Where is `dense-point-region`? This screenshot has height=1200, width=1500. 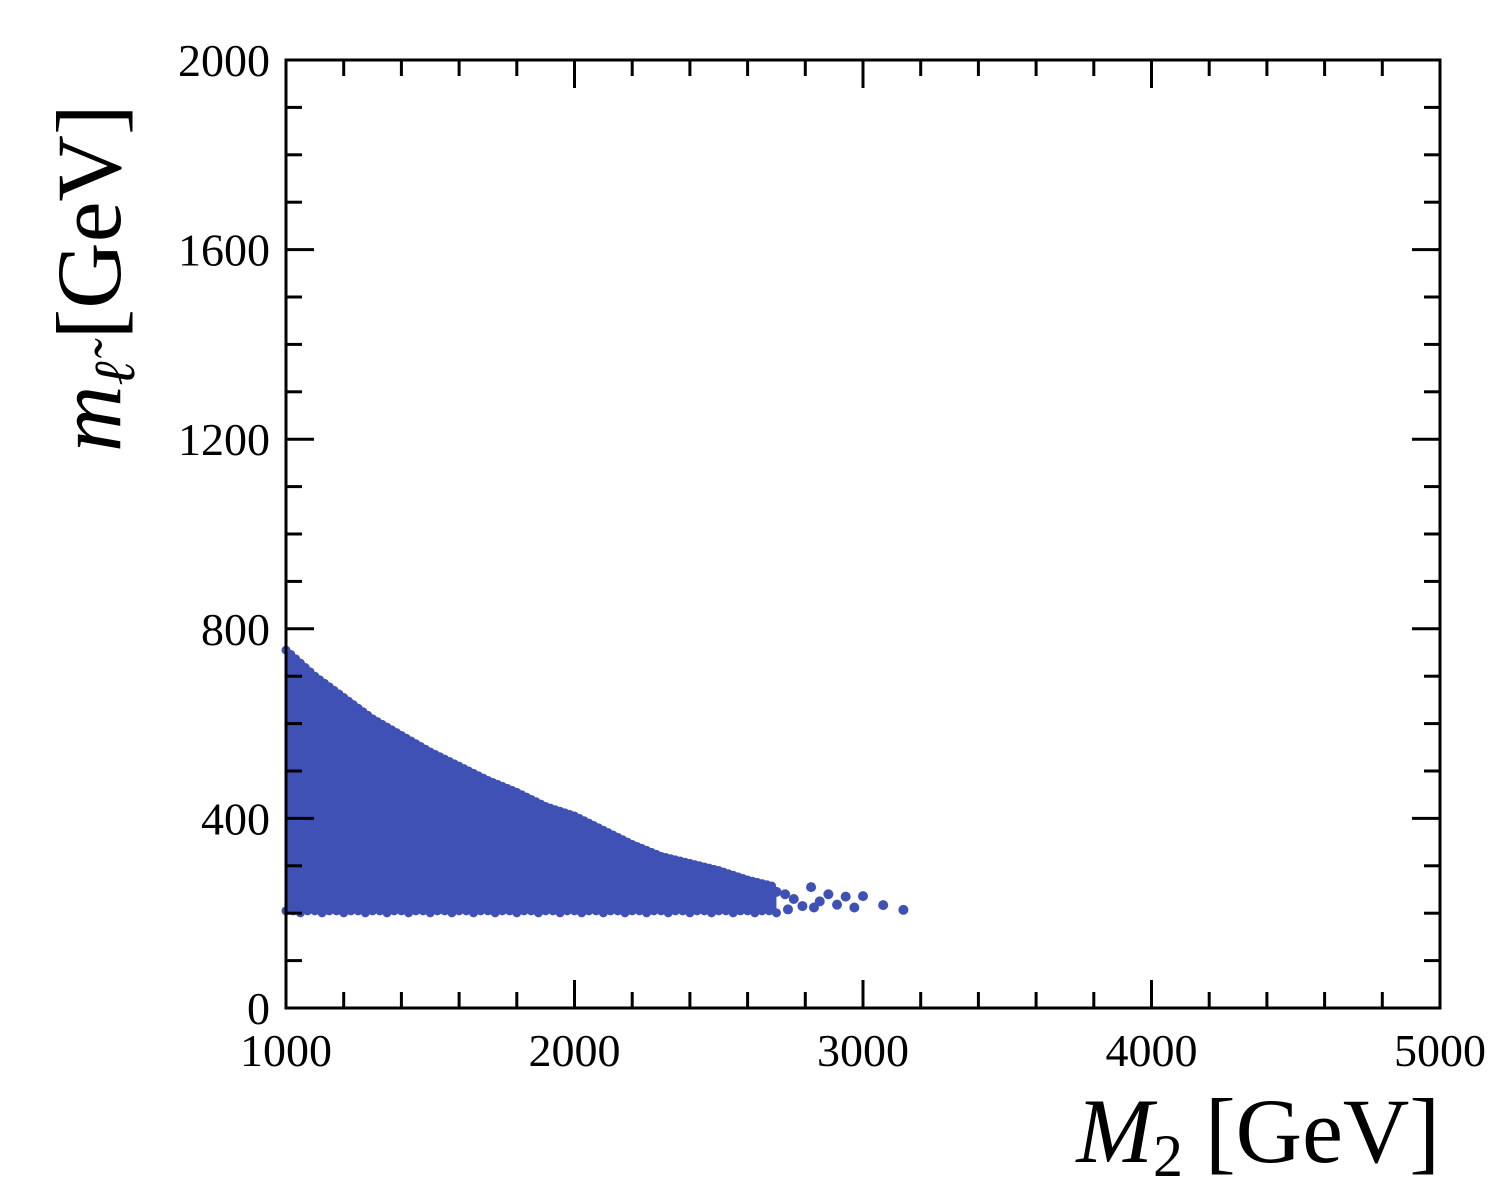
dense-point-region is located at coordinates (531, 780).